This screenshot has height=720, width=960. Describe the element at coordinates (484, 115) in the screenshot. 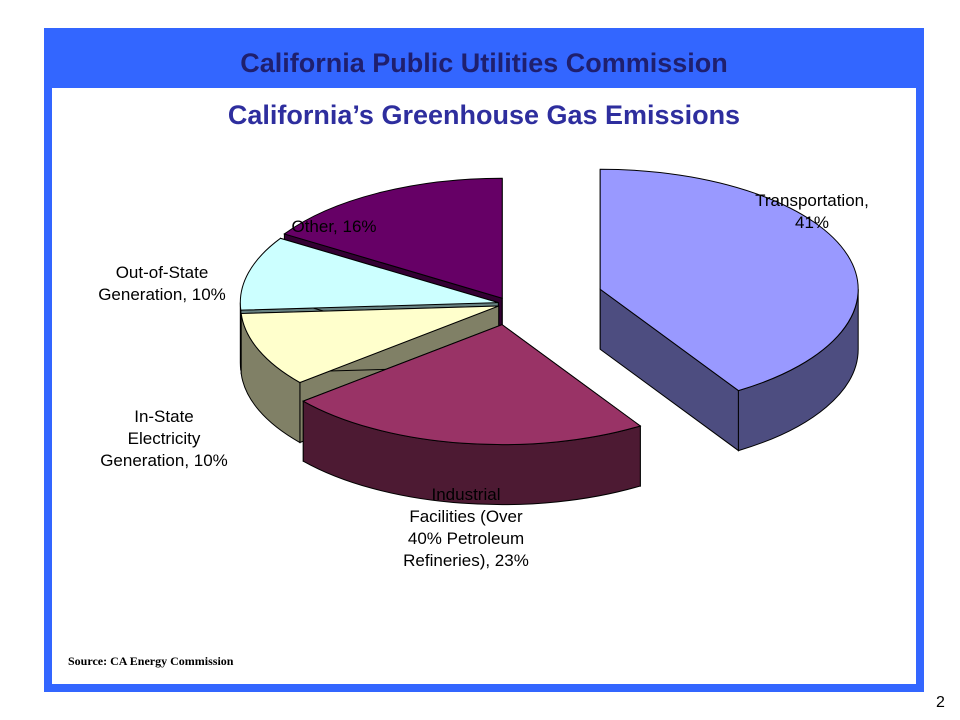

I see `chart-title: California’s Greenhouse Gas Emissions` at that location.